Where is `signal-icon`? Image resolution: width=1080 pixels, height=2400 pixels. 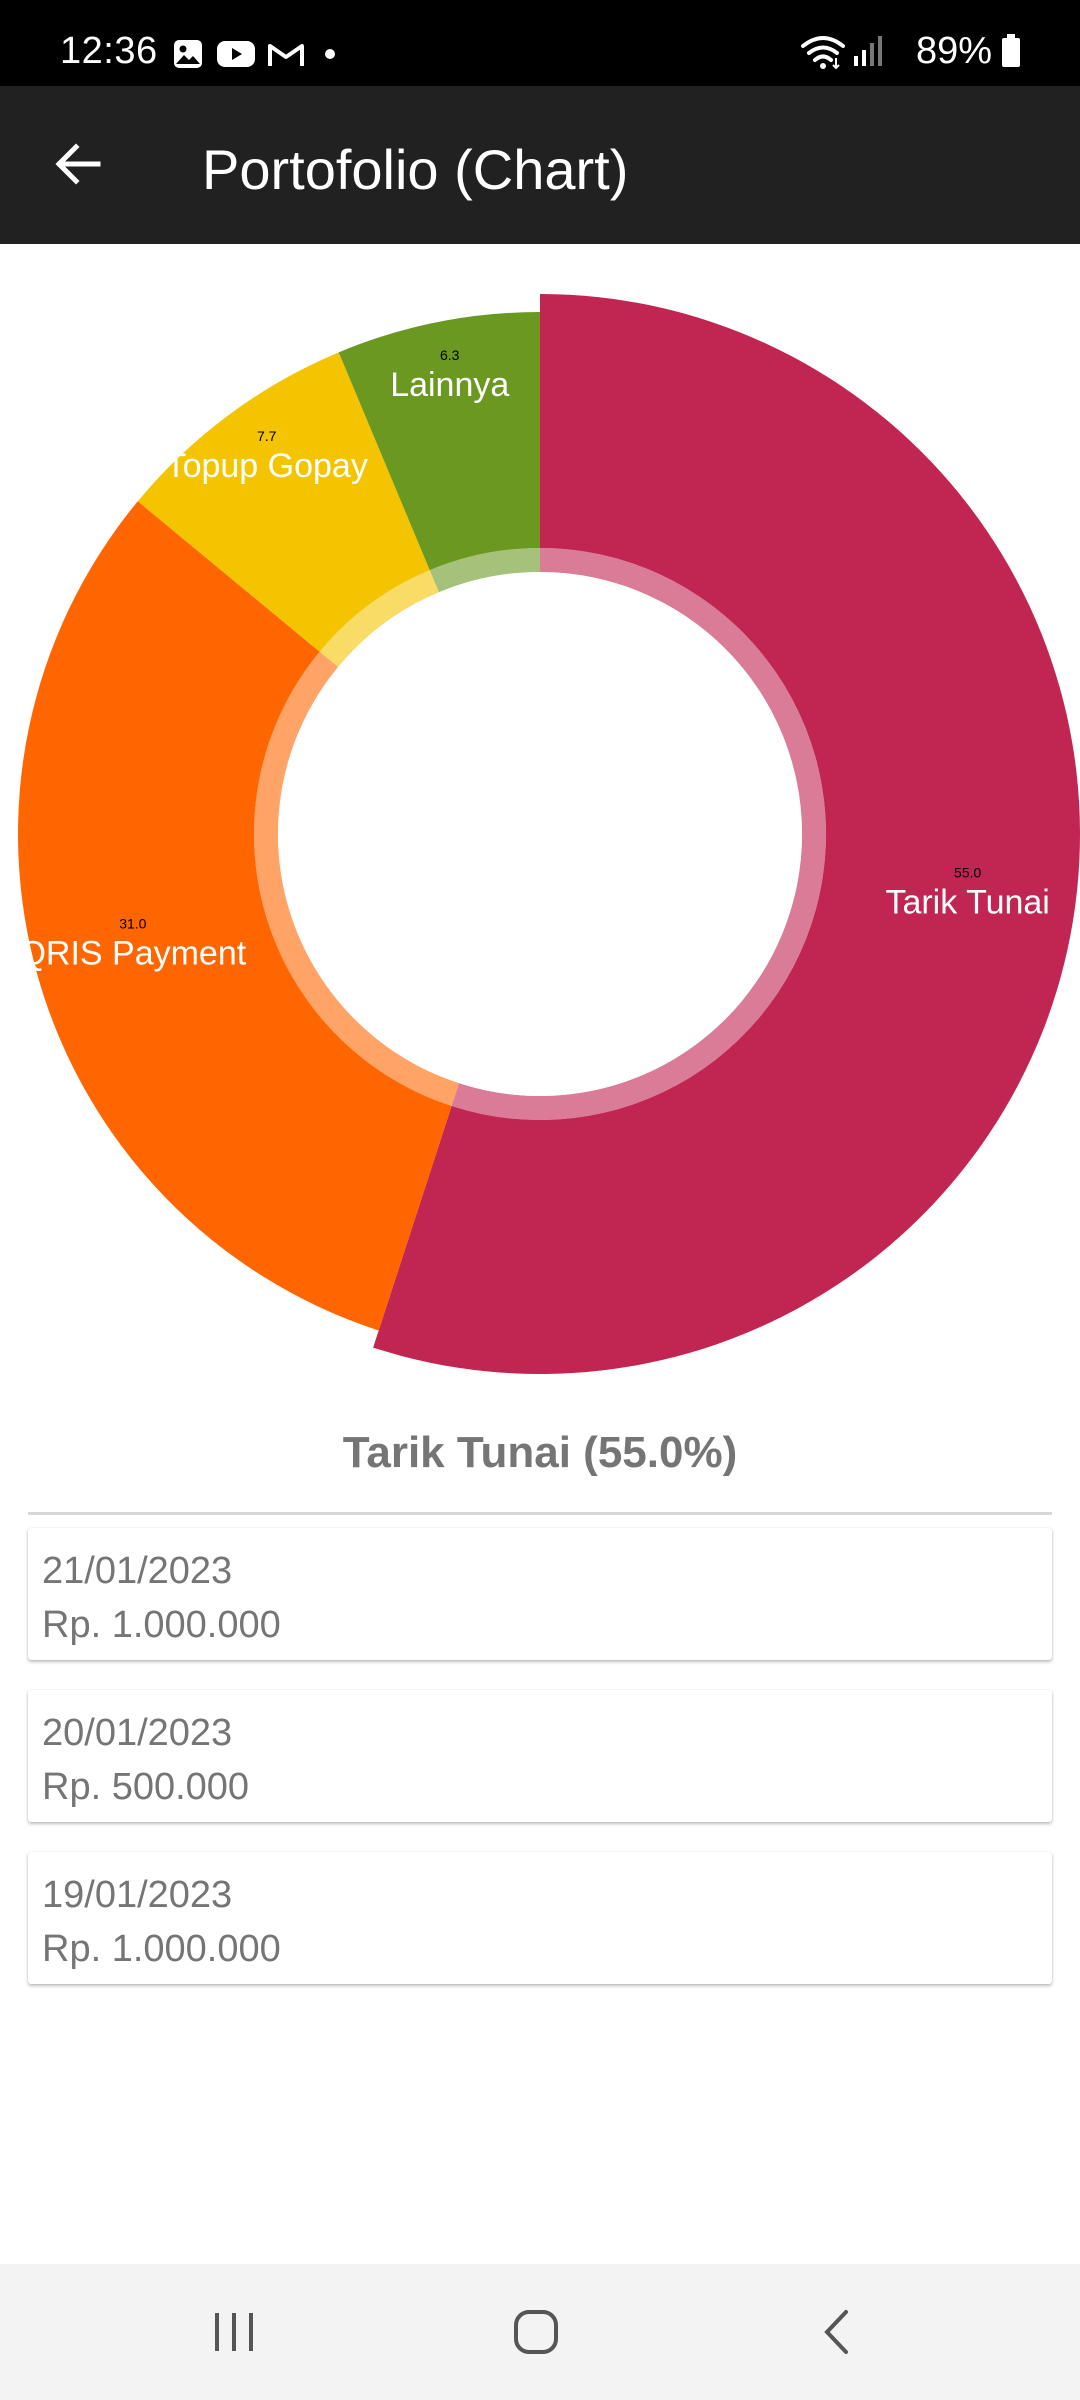 signal-icon is located at coordinates (868, 51).